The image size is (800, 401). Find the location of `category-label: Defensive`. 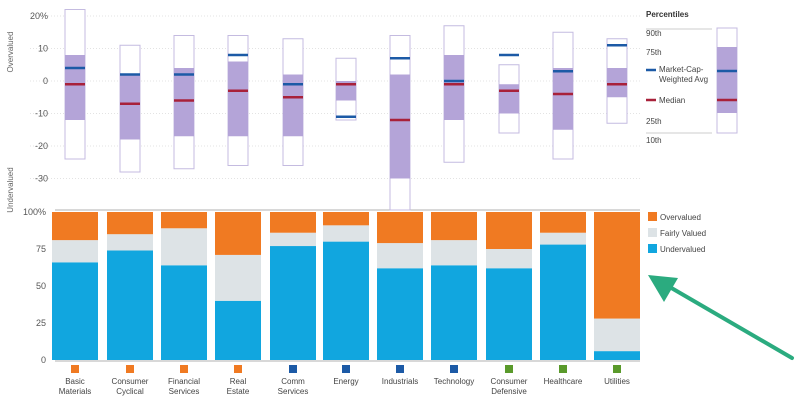

category-label: Defensive is located at coordinates (509, 391).